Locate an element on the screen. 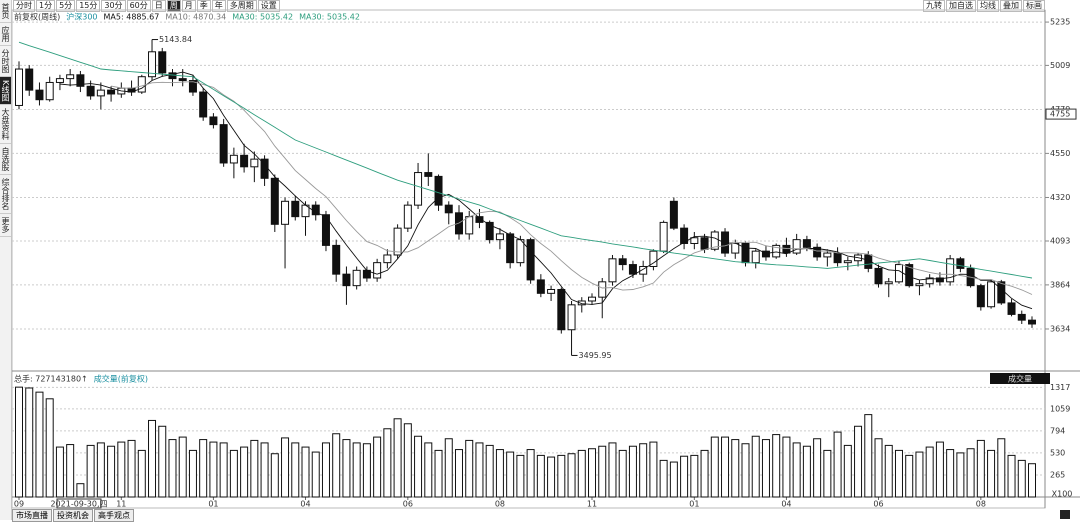 The height and width of the screenshot is (522, 1080). period-button: 月 is located at coordinates (188, 6).